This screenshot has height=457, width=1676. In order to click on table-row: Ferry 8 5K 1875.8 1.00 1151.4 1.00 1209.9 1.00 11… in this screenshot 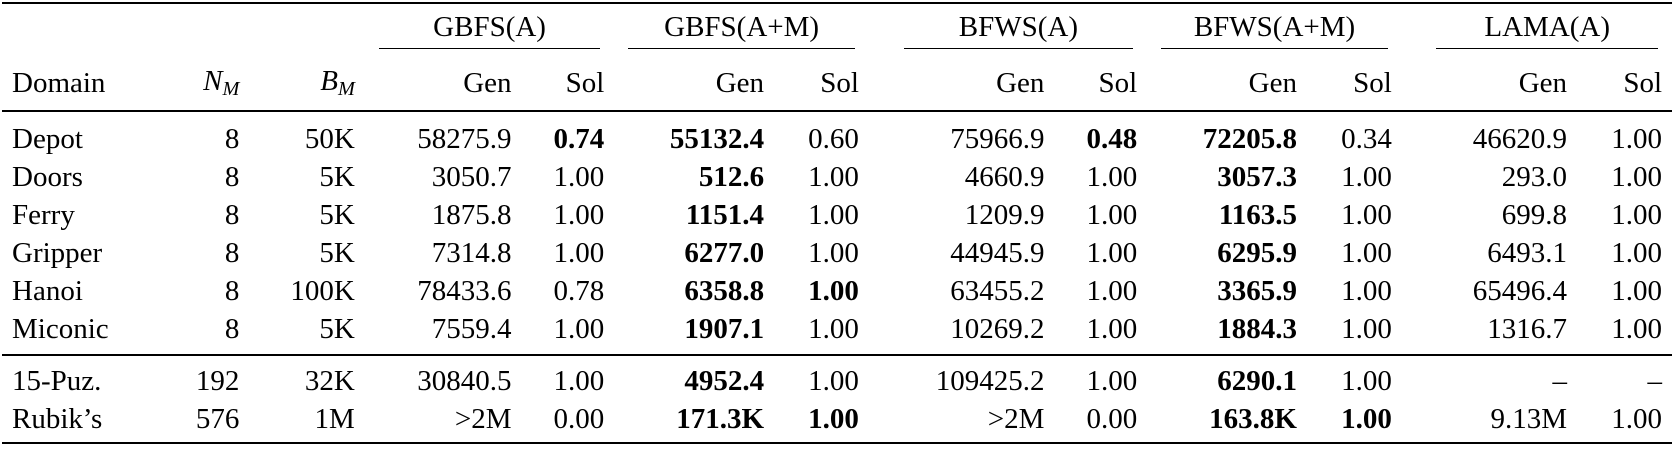, I will do `click(837, 215)`.